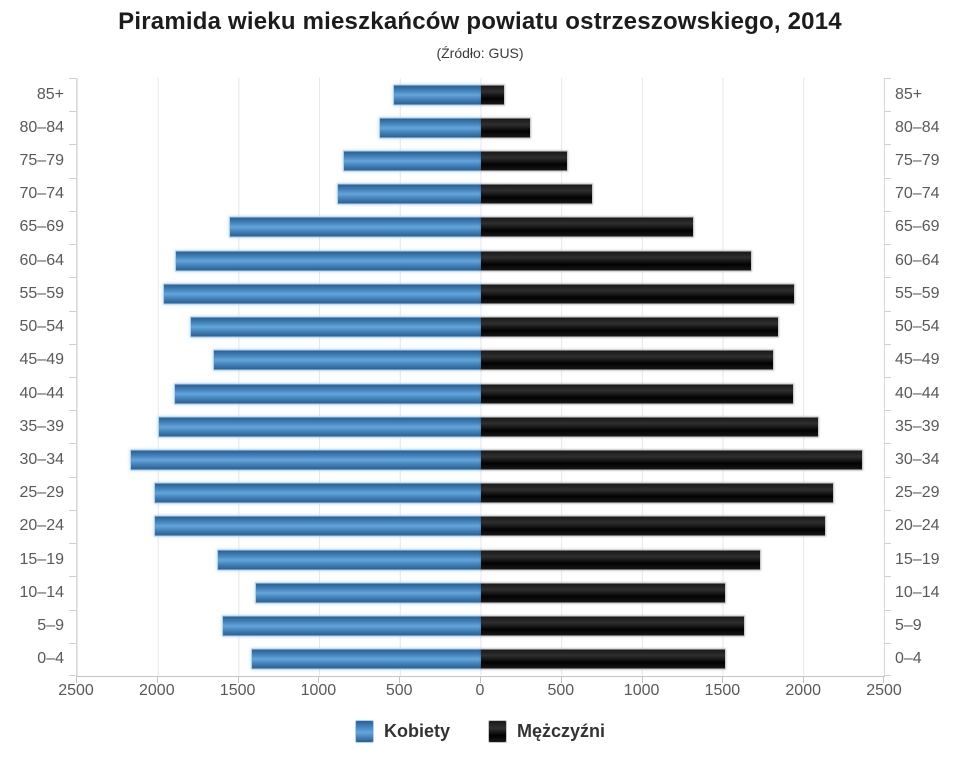 This screenshot has width=960, height=768. Describe the element at coordinates (42, 426) in the screenshot. I see `age-label-left-35–39: 35–39` at that location.